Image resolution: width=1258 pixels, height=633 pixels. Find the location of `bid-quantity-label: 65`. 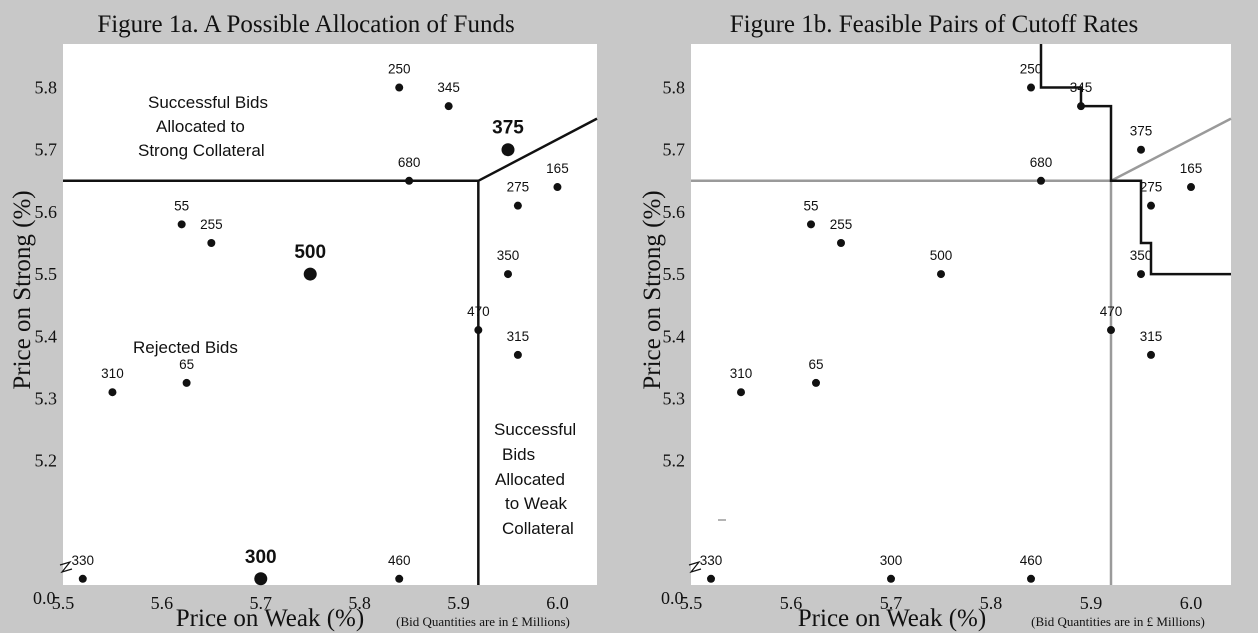

bid-quantity-label: 65 is located at coordinates (186, 364).